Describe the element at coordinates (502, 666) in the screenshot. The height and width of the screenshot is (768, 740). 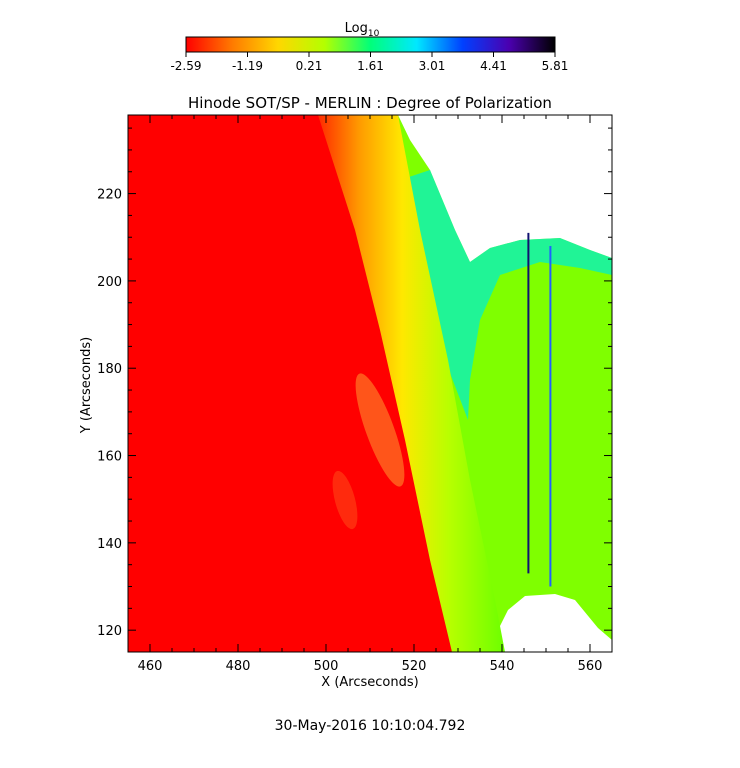
I see `x-tick-label: 540` at that location.